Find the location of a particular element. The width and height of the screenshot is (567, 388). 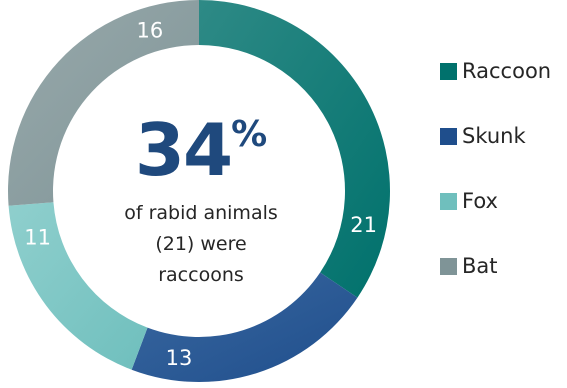

center-caption-line-1: of rabid animals is located at coordinates (201, 213).